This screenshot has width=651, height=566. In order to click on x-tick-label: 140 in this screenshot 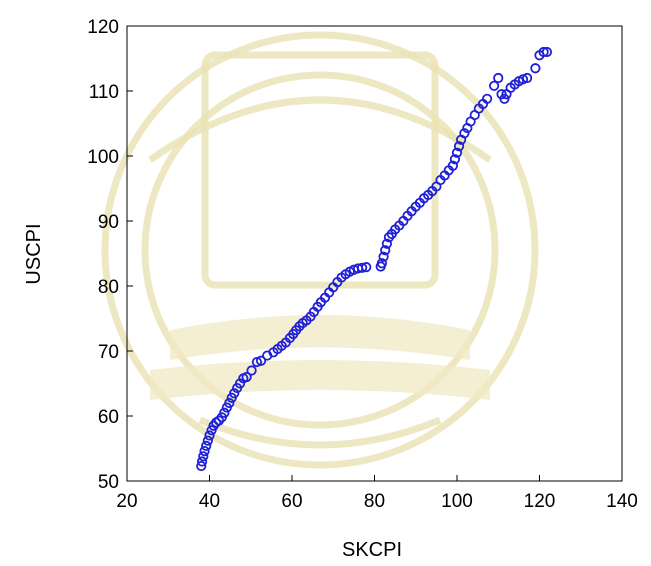, I will do `click(622, 501)`.